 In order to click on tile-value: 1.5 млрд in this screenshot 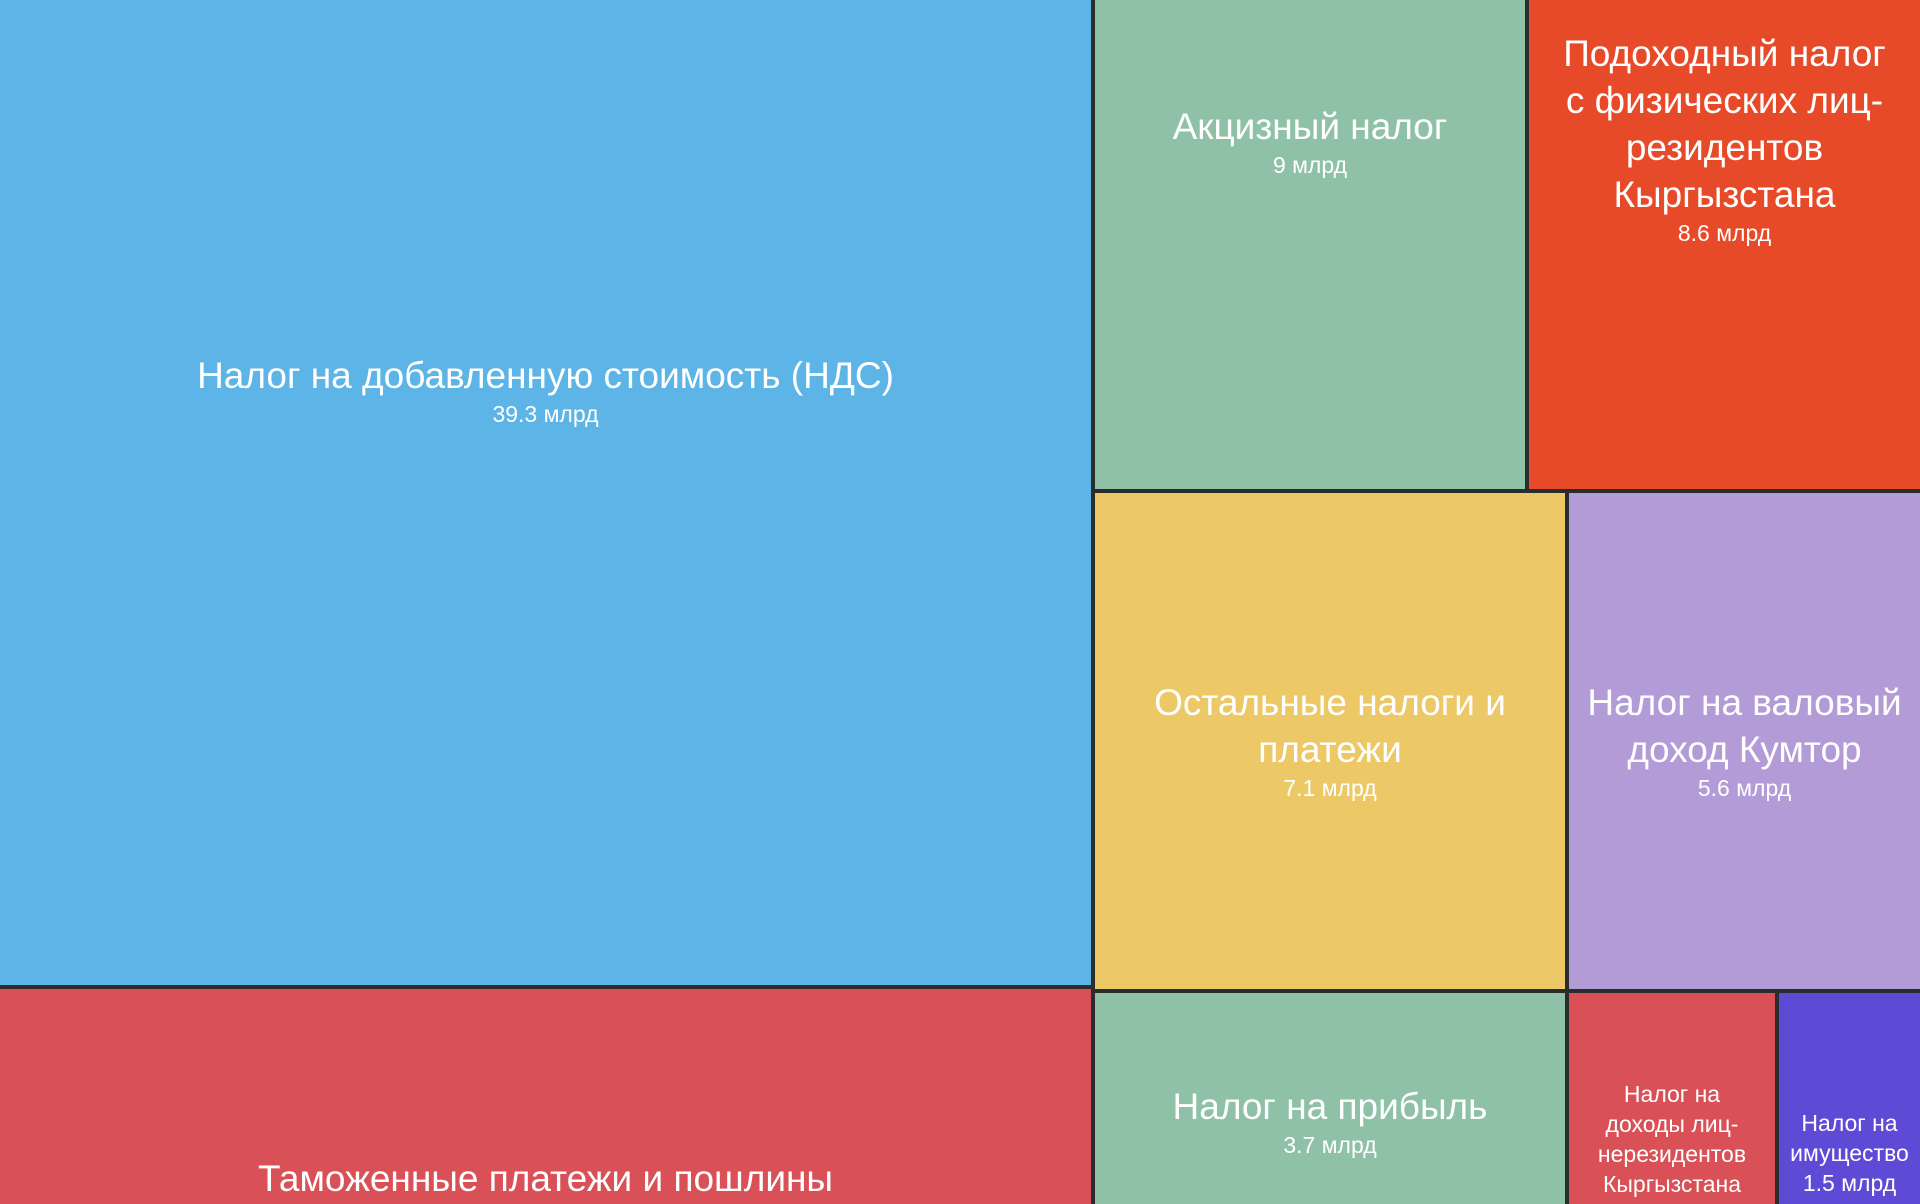, I will do `click(1849, 1183)`.